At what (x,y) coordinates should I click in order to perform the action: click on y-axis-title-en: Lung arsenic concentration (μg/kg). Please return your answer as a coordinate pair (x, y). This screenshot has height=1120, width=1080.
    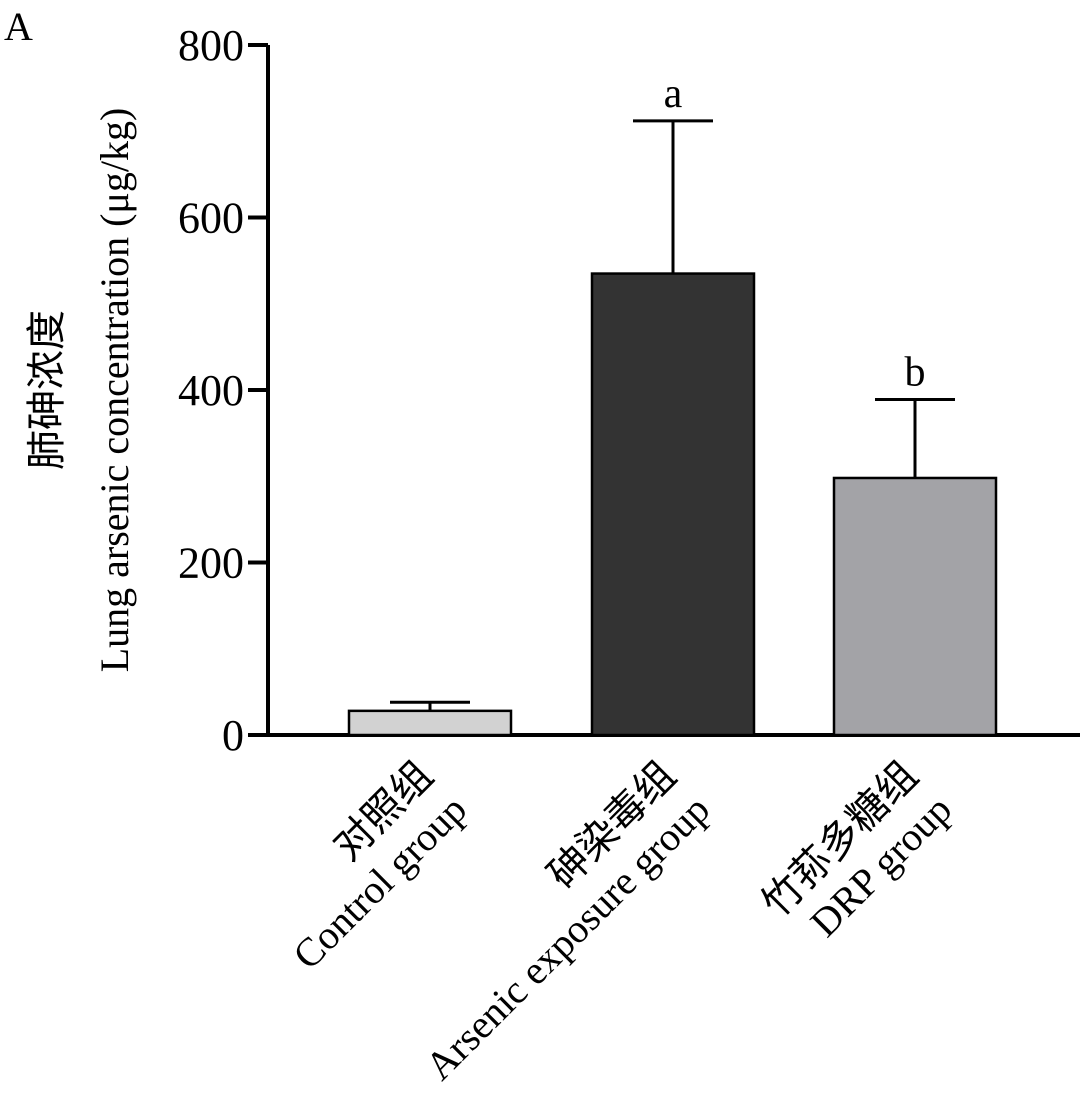
    Looking at the image, I should click on (114, 390).